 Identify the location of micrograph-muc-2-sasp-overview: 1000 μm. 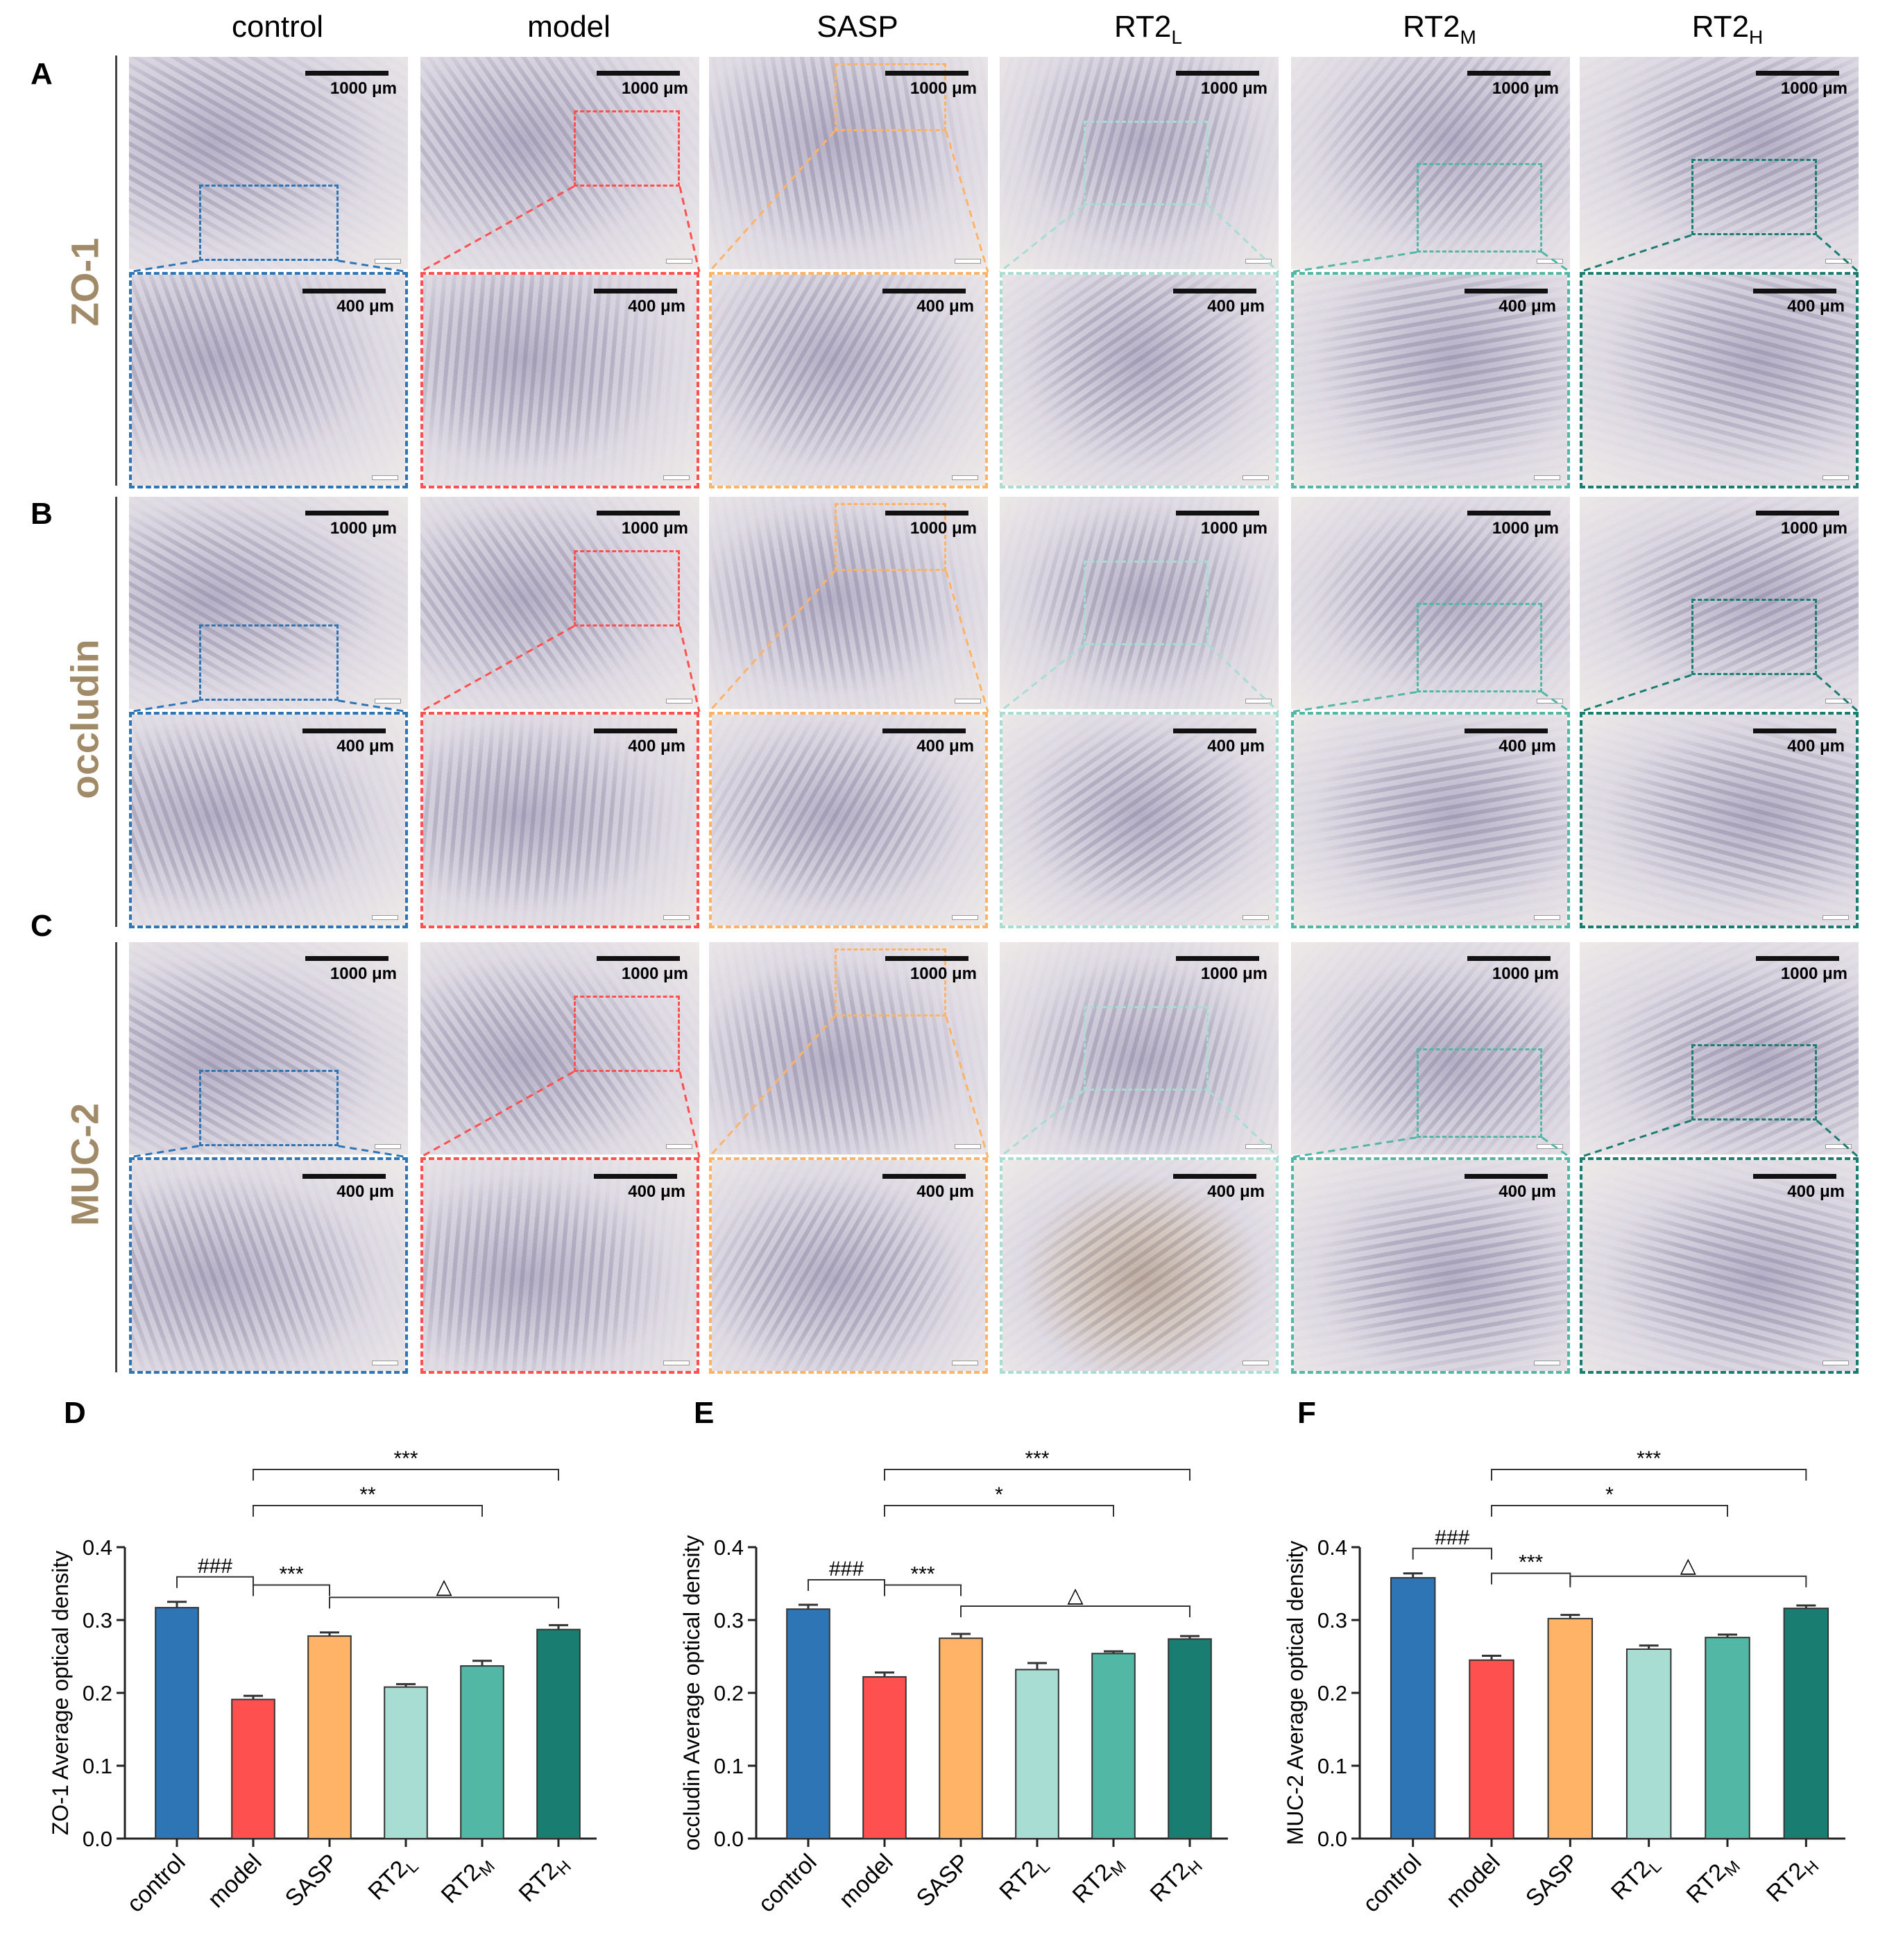
(848, 1048).